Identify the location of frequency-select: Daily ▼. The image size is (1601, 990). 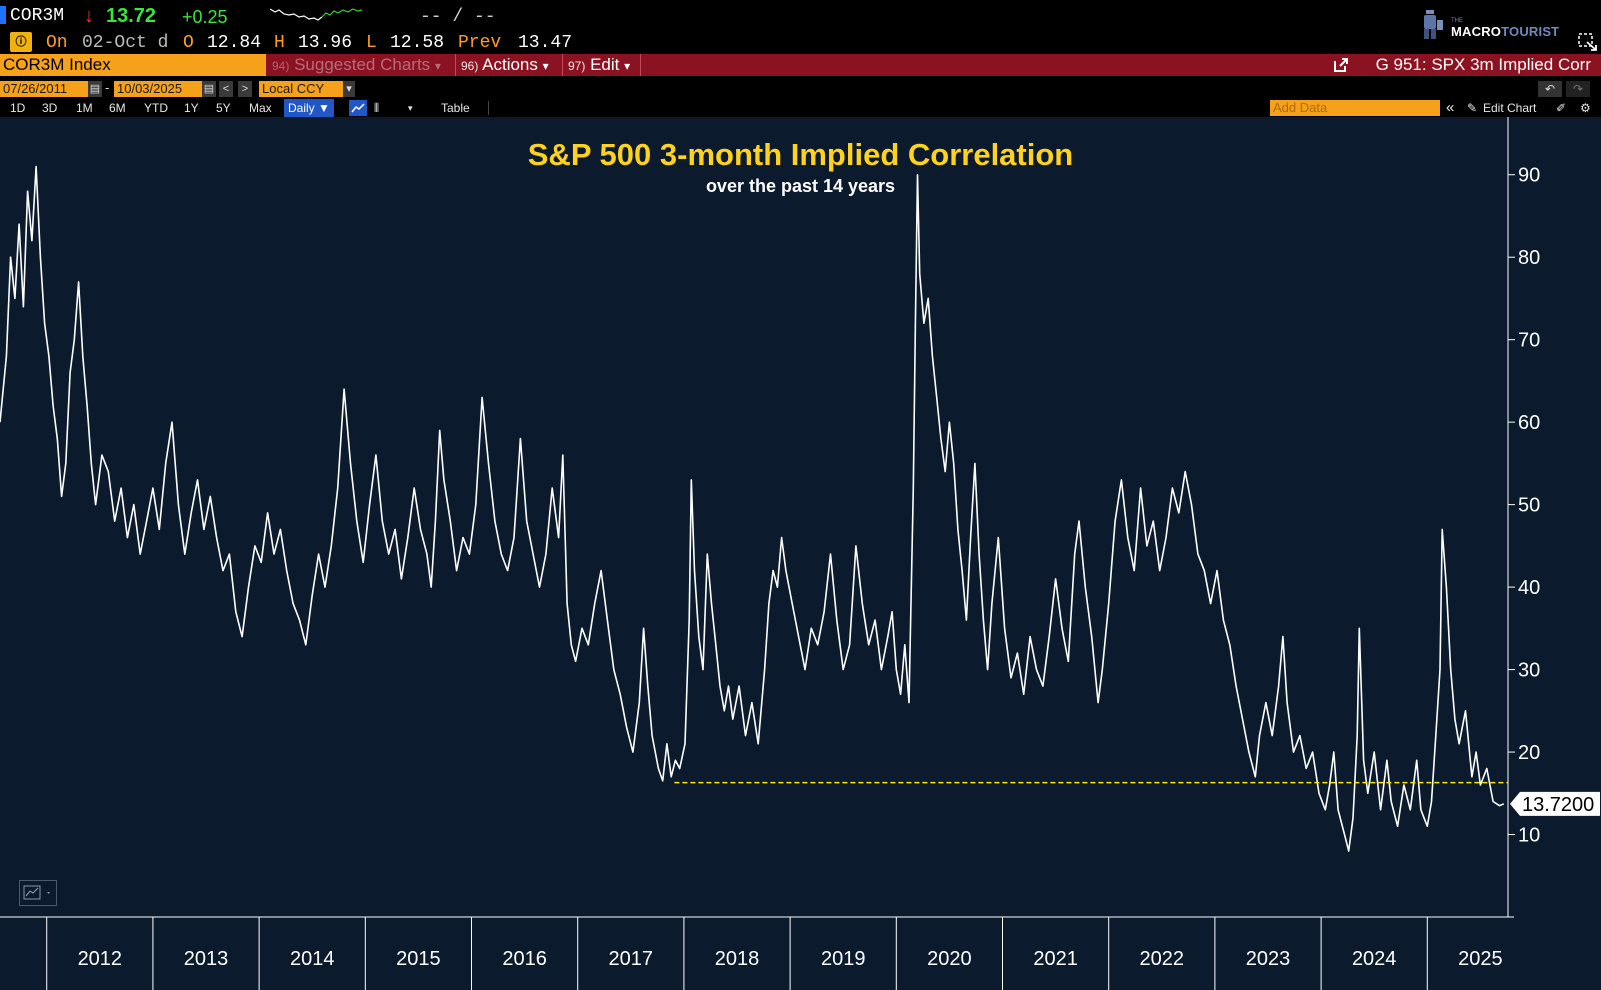
(309, 108).